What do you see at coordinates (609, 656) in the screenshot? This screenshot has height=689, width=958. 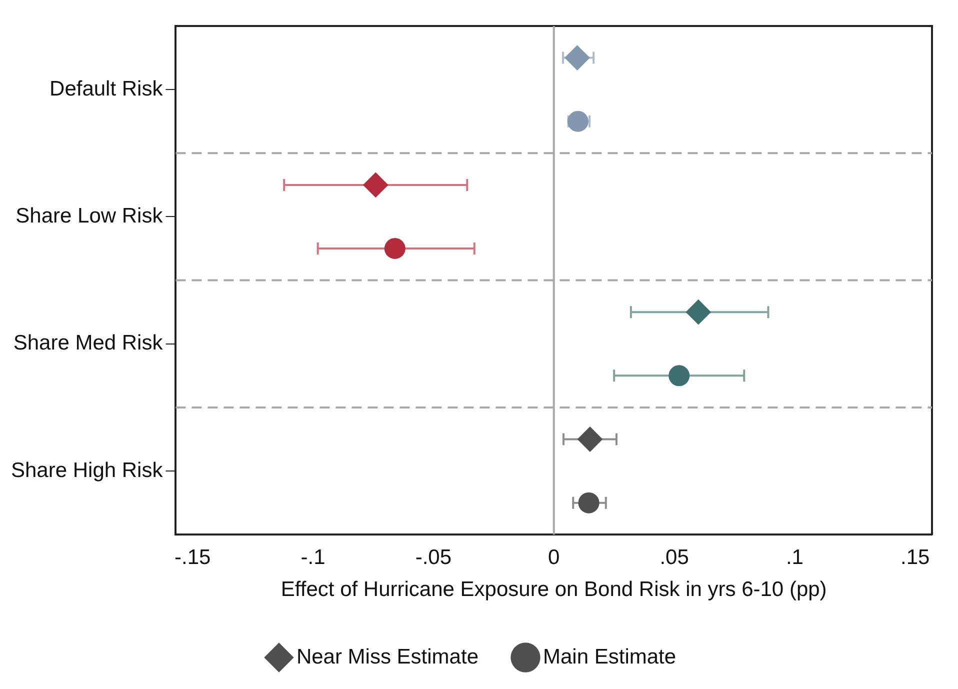 I see `legend-label: Main Estimate` at bounding box center [609, 656].